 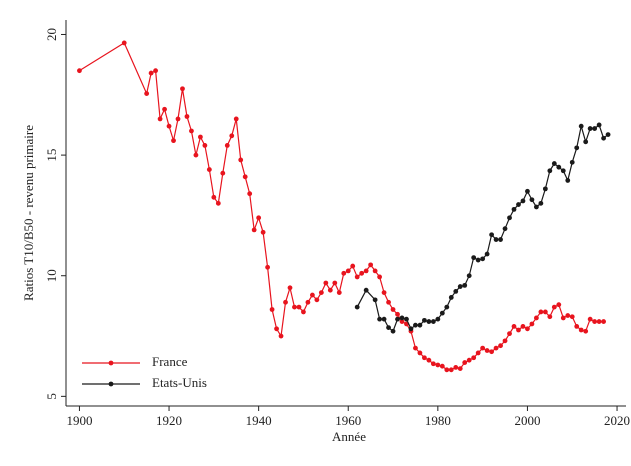 I want to click on x-tick-label: 1920, so click(x=169, y=420).